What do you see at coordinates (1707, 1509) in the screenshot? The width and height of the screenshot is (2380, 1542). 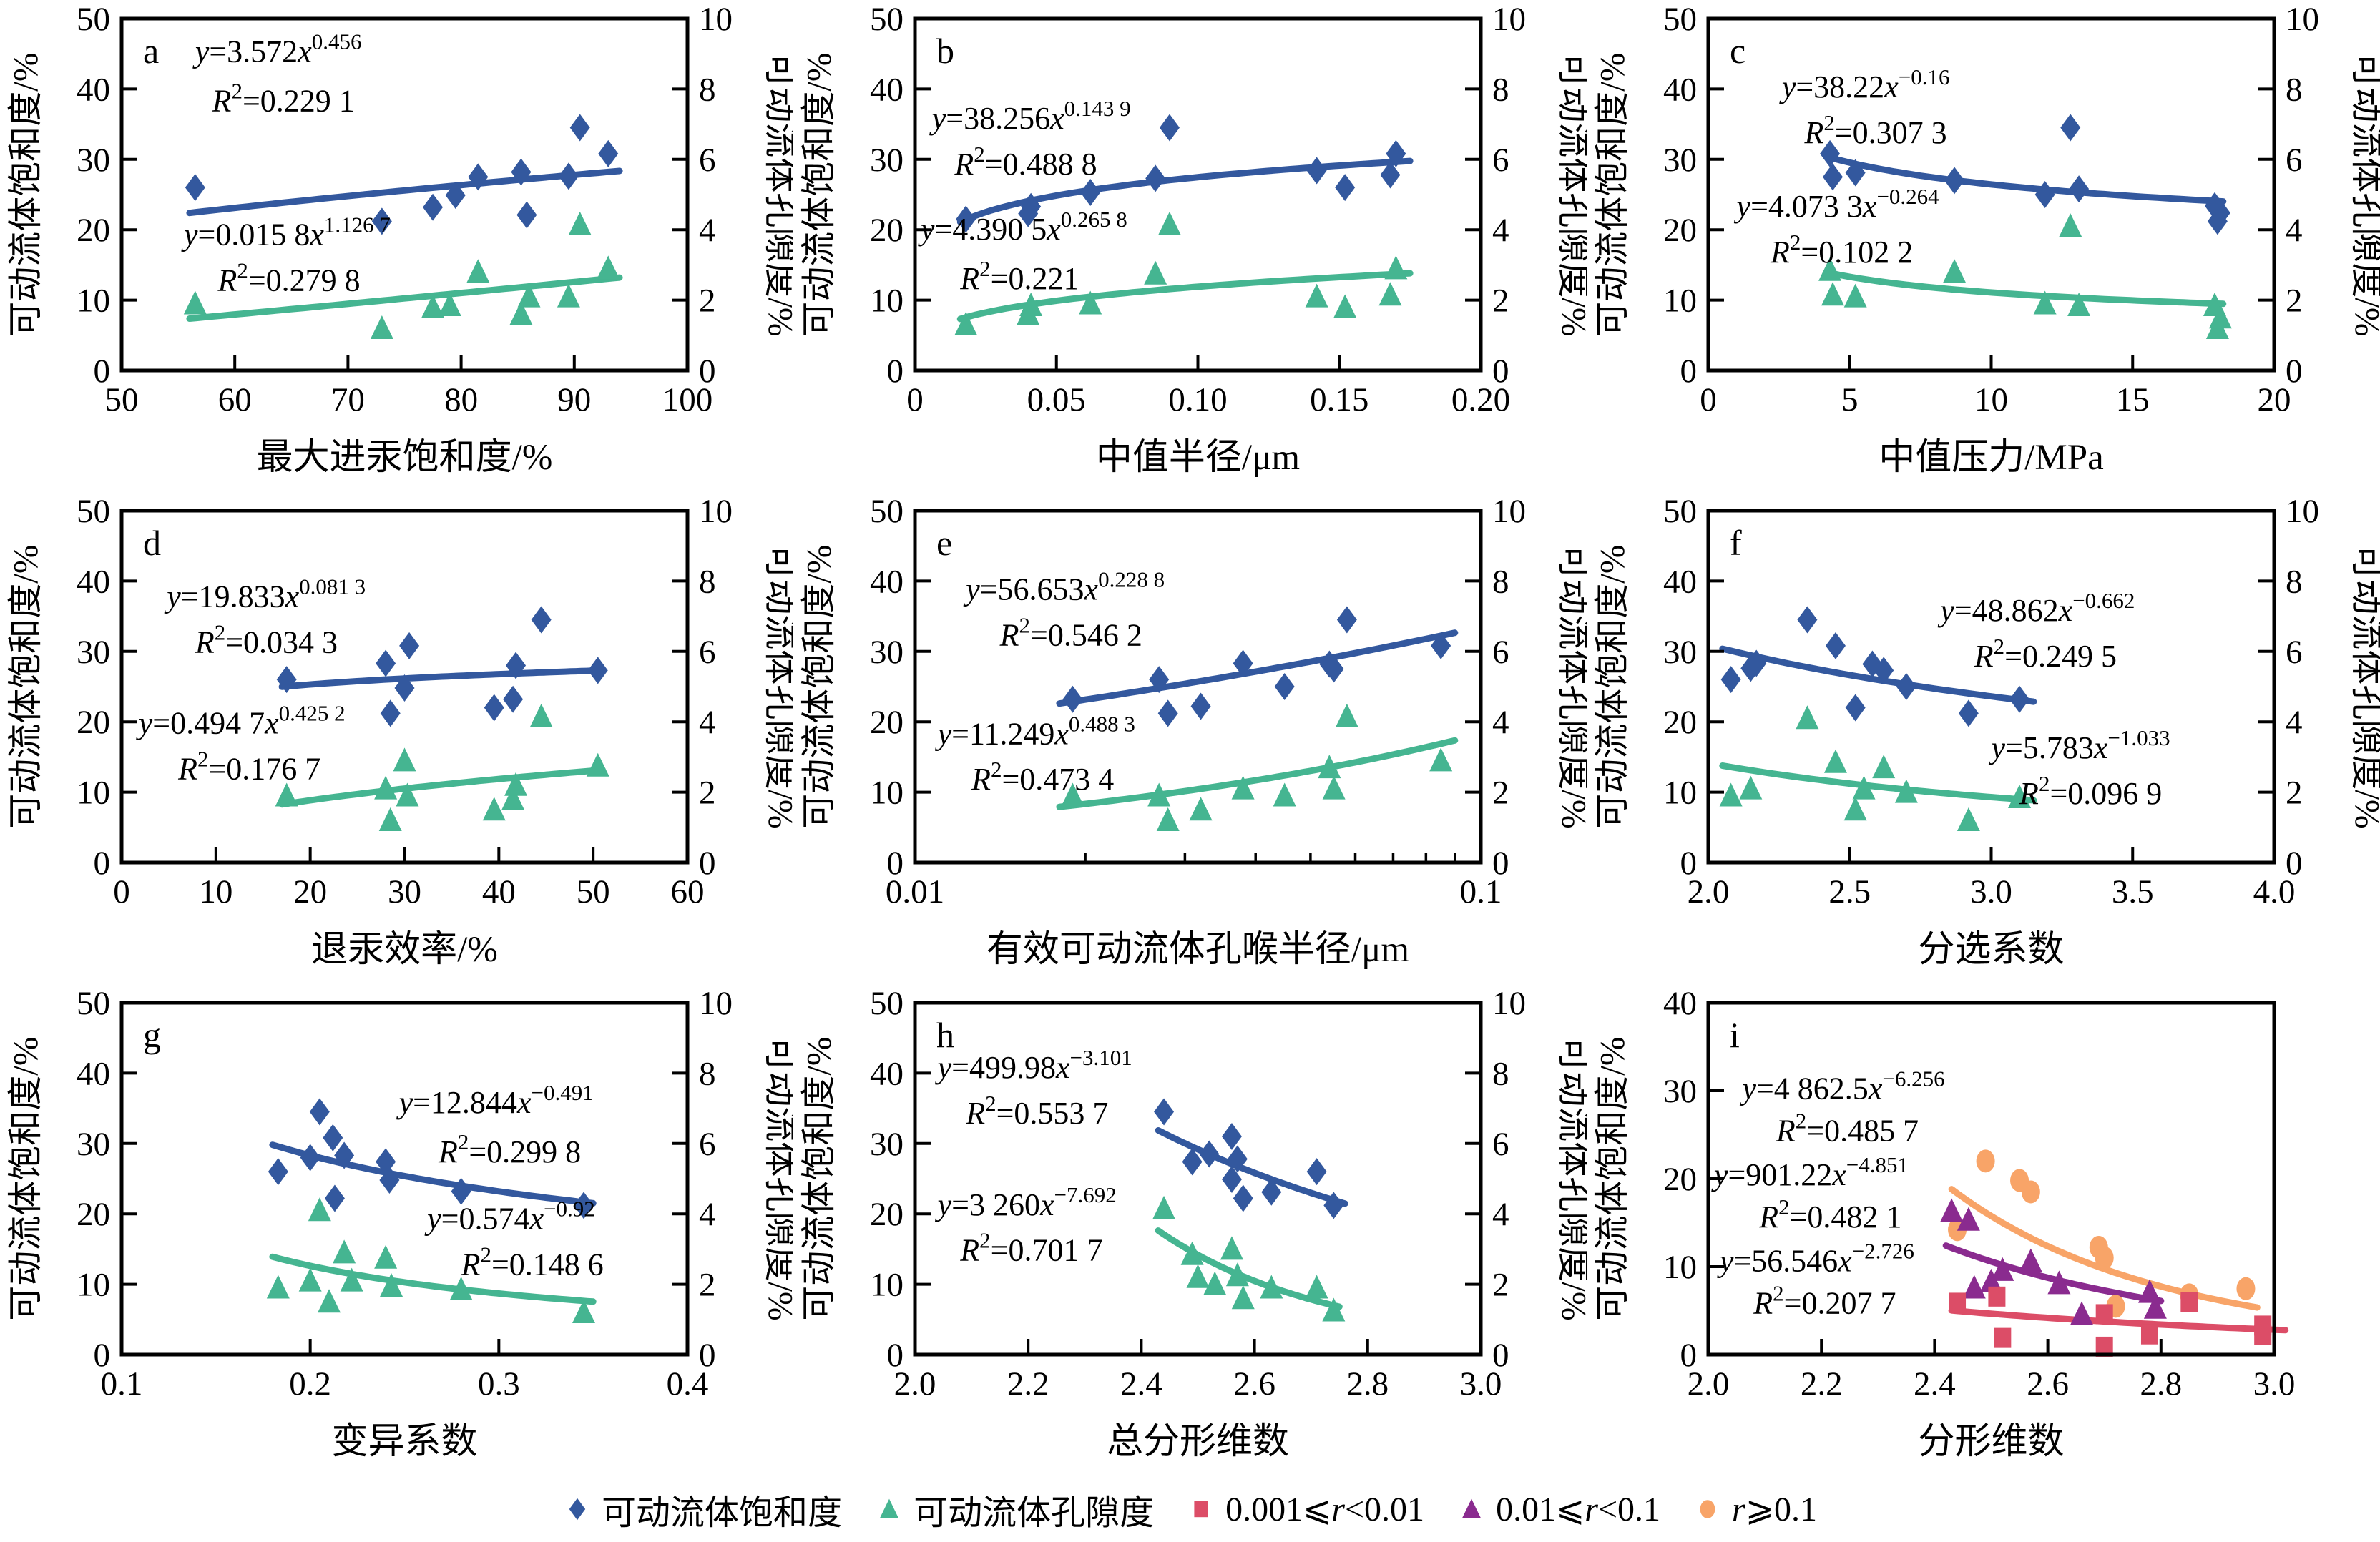 I see `circle-legend-icon` at bounding box center [1707, 1509].